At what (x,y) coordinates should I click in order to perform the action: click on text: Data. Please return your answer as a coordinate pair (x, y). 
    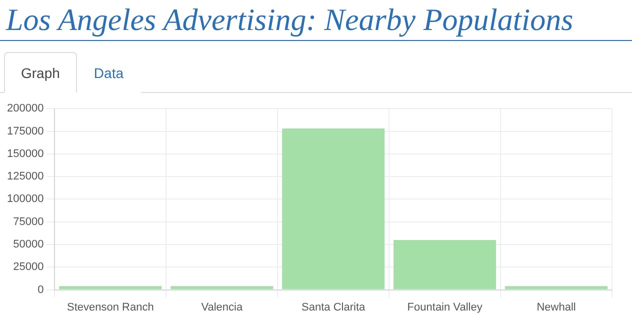
    Looking at the image, I should click on (108, 72).